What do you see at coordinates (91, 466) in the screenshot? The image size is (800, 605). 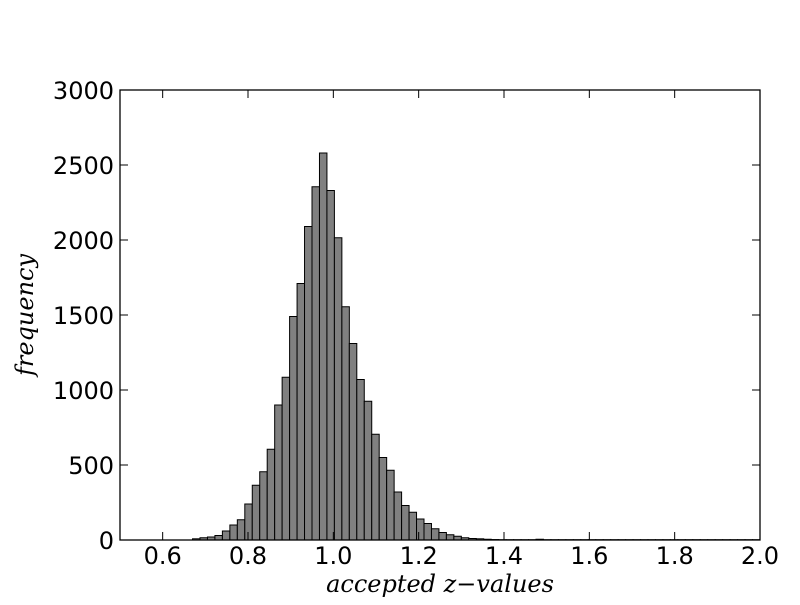 I see `y-tick-label: 500` at bounding box center [91, 466].